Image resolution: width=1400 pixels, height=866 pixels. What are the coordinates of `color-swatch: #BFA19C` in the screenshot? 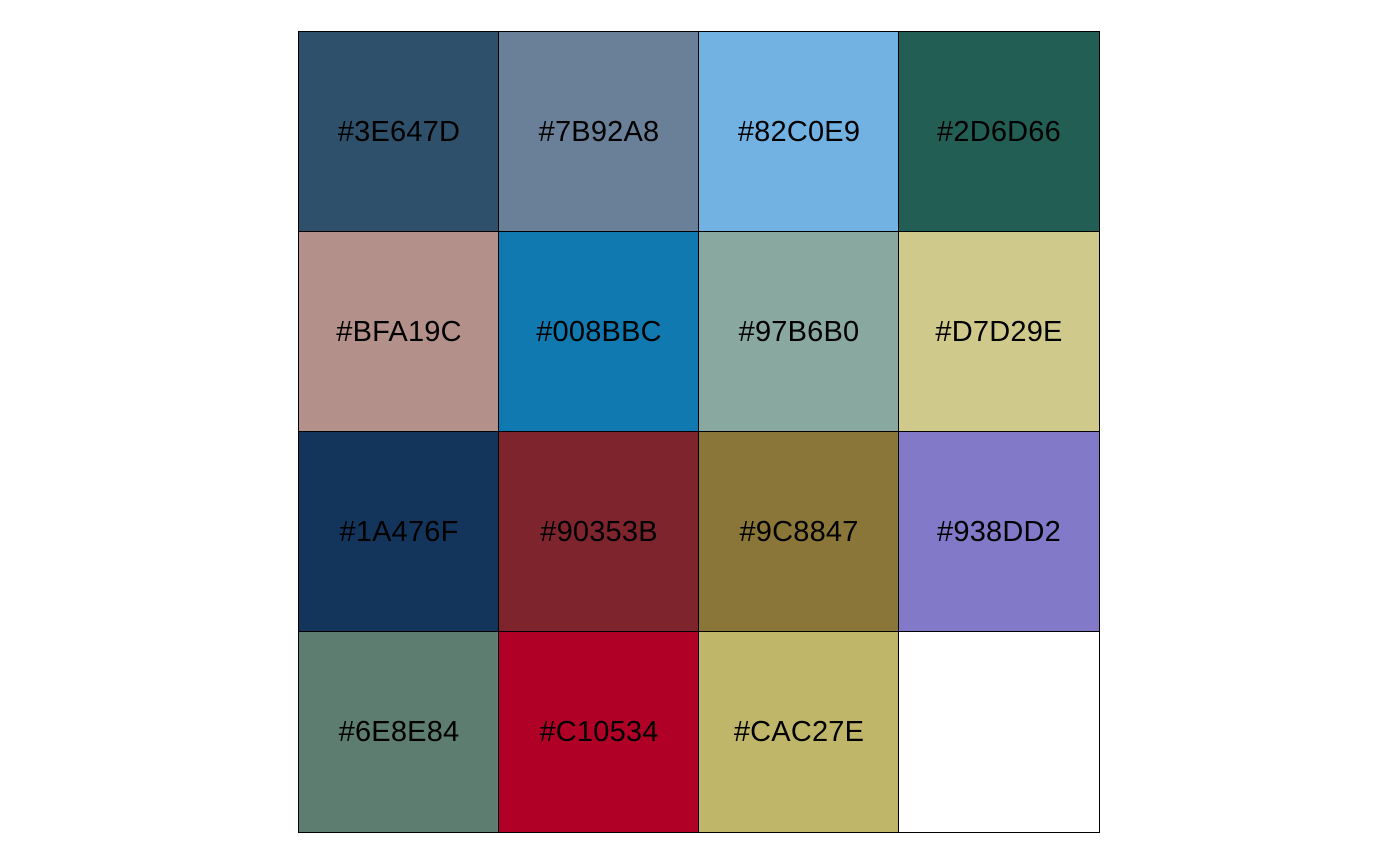 It's located at (399, 332).